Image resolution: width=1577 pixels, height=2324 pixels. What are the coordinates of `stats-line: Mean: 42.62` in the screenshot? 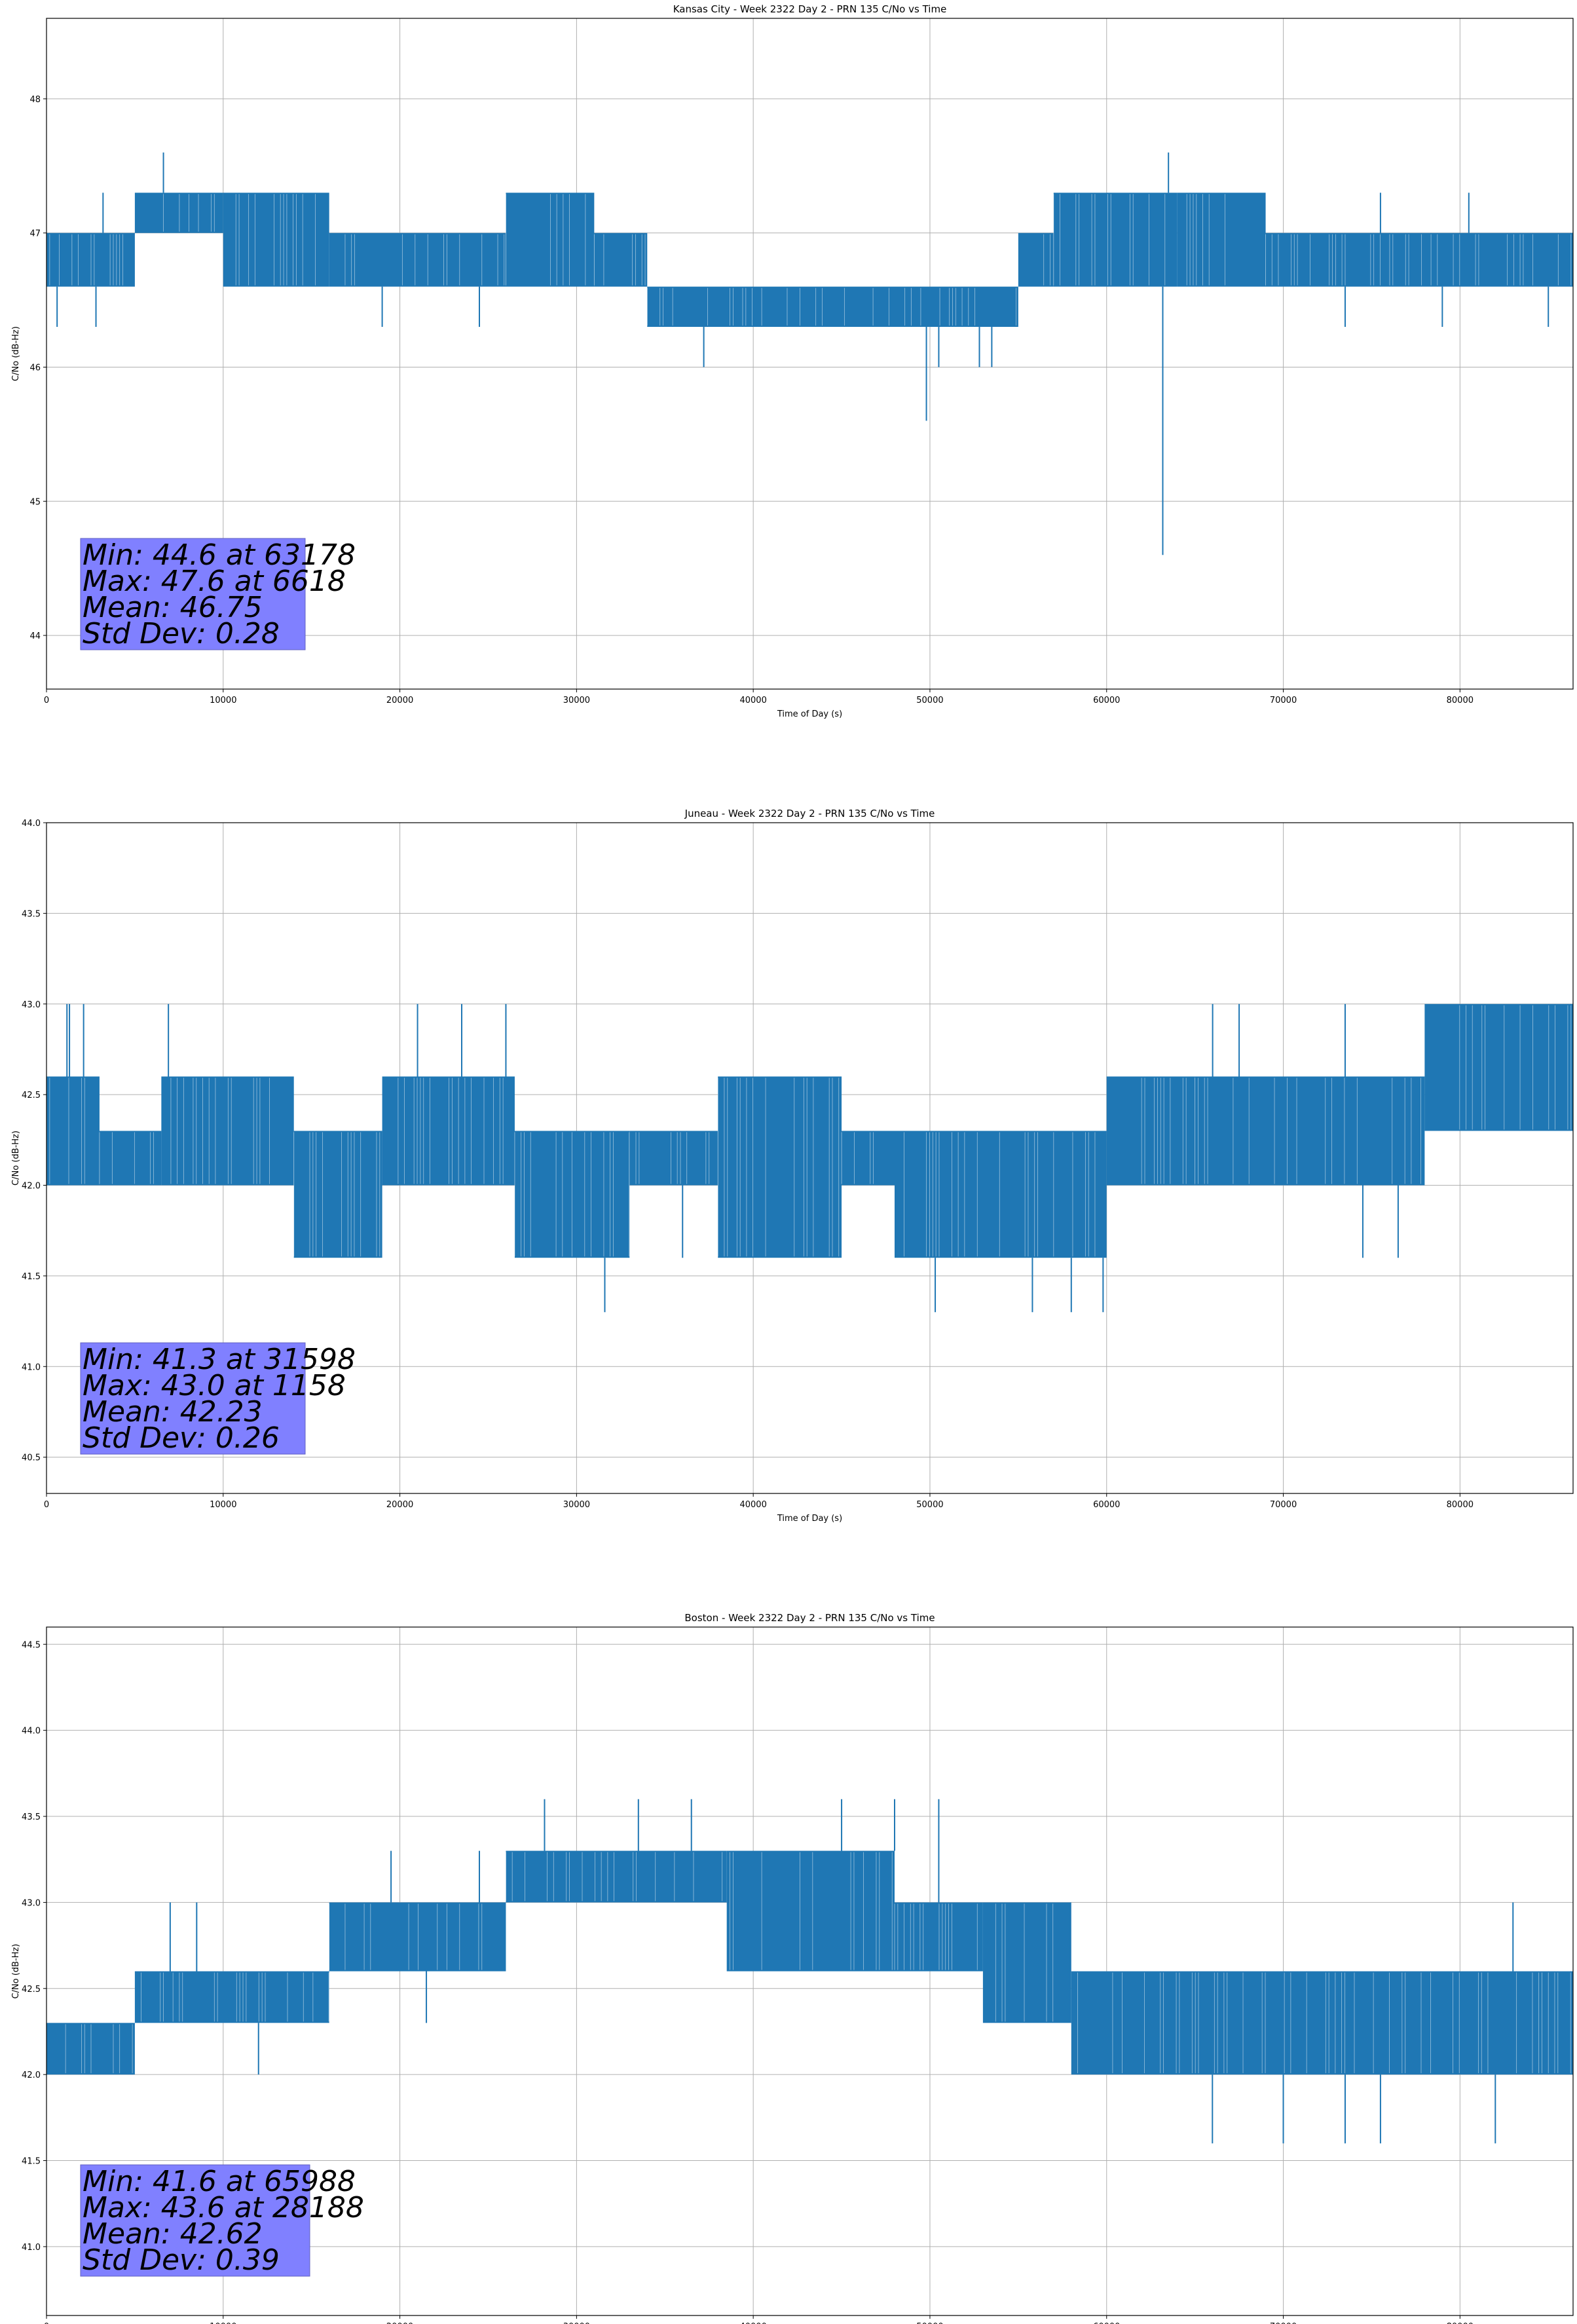 It's located at (173, 2234).